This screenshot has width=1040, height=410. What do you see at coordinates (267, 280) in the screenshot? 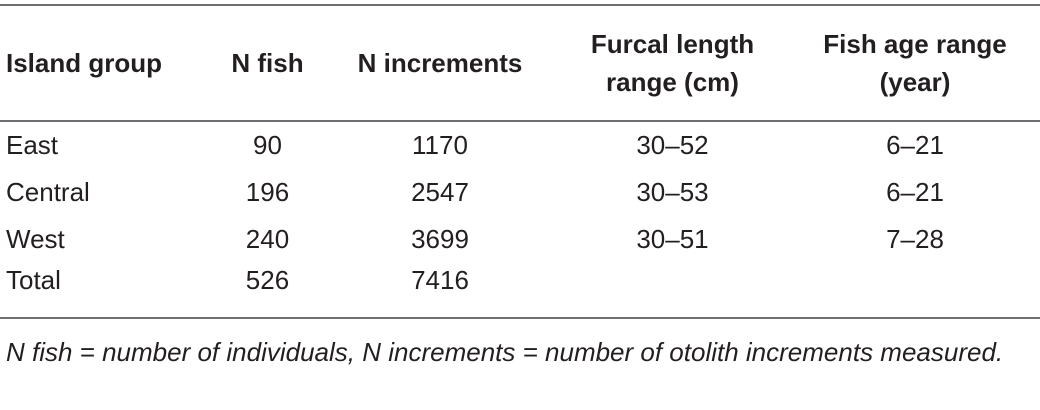
I see `table-cell: 526` at bounding box center [267, 280].